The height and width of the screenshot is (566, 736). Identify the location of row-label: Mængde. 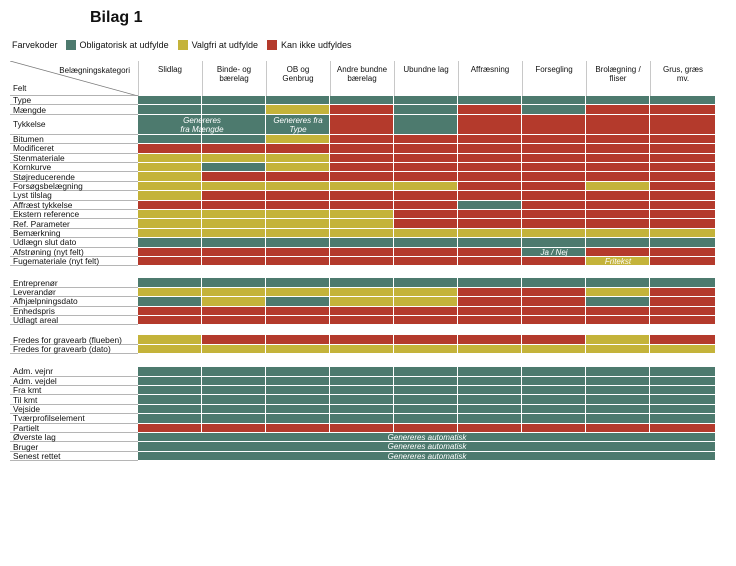
(74, 110).